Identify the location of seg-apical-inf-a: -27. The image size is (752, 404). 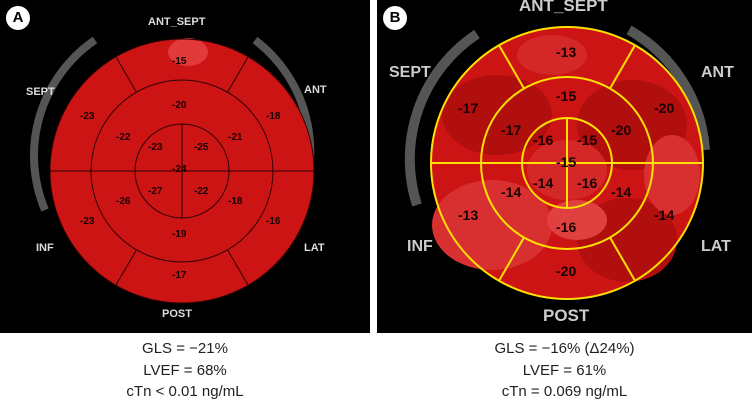
(155, 191).